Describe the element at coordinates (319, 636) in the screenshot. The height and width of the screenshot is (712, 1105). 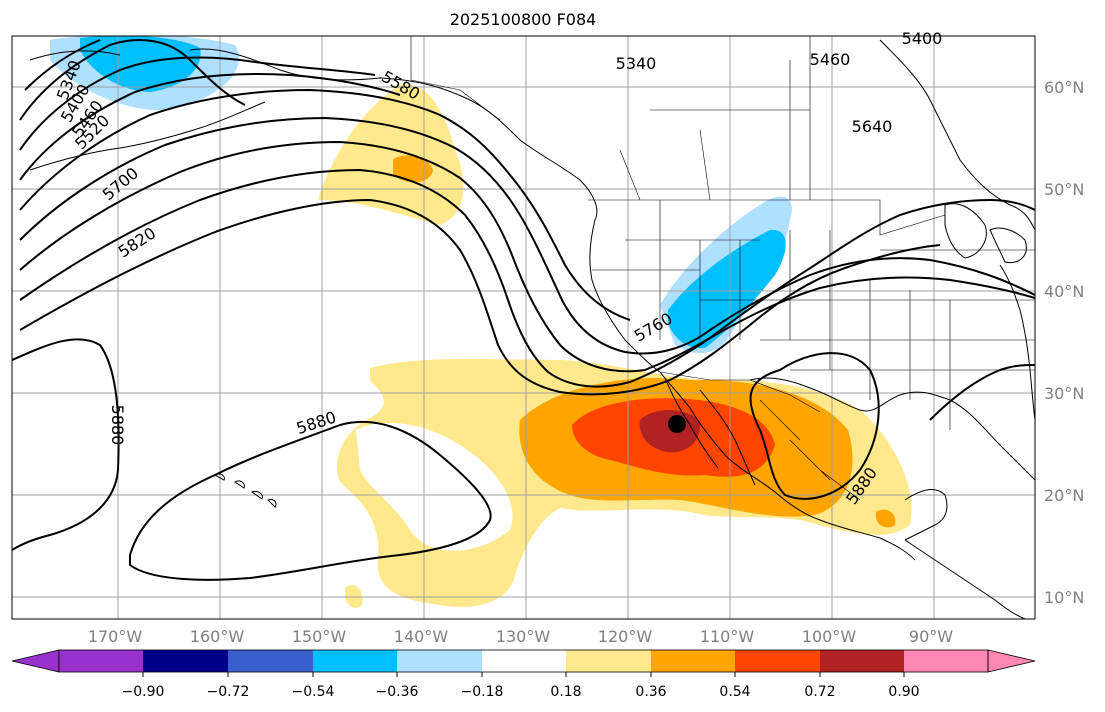
I see `lon-label-150w: 150°W` at that location.